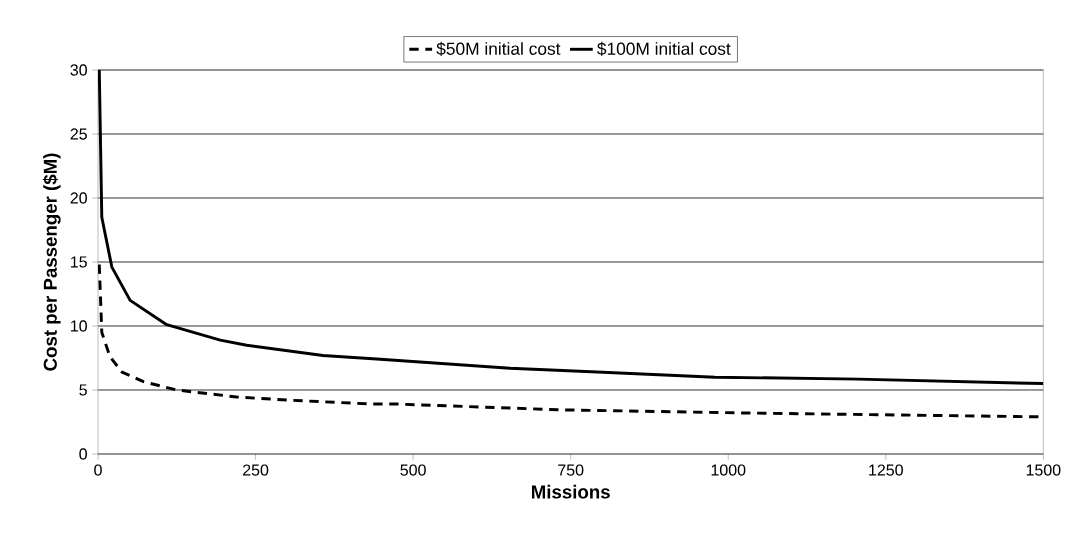 This screenshot has width=1072, height=542. Describe the element at coordinates (78, 198) in the screenshot. I see `y-tick-label: 20` at that location.